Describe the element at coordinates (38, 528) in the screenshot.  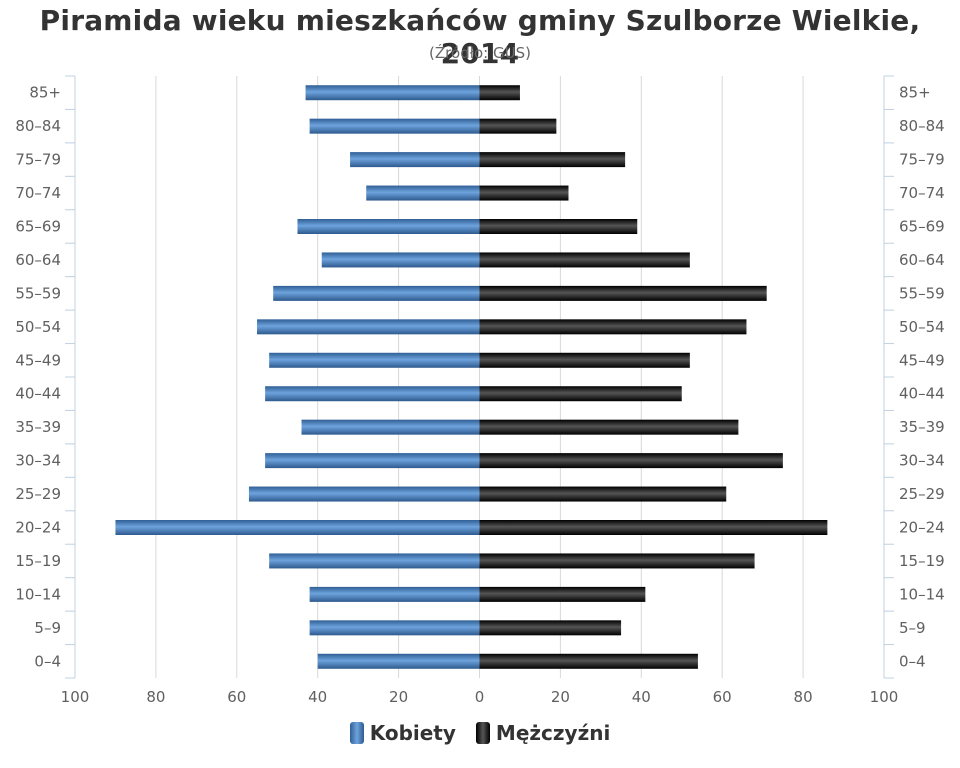
I see `category-label-left: 20–24` at that location.